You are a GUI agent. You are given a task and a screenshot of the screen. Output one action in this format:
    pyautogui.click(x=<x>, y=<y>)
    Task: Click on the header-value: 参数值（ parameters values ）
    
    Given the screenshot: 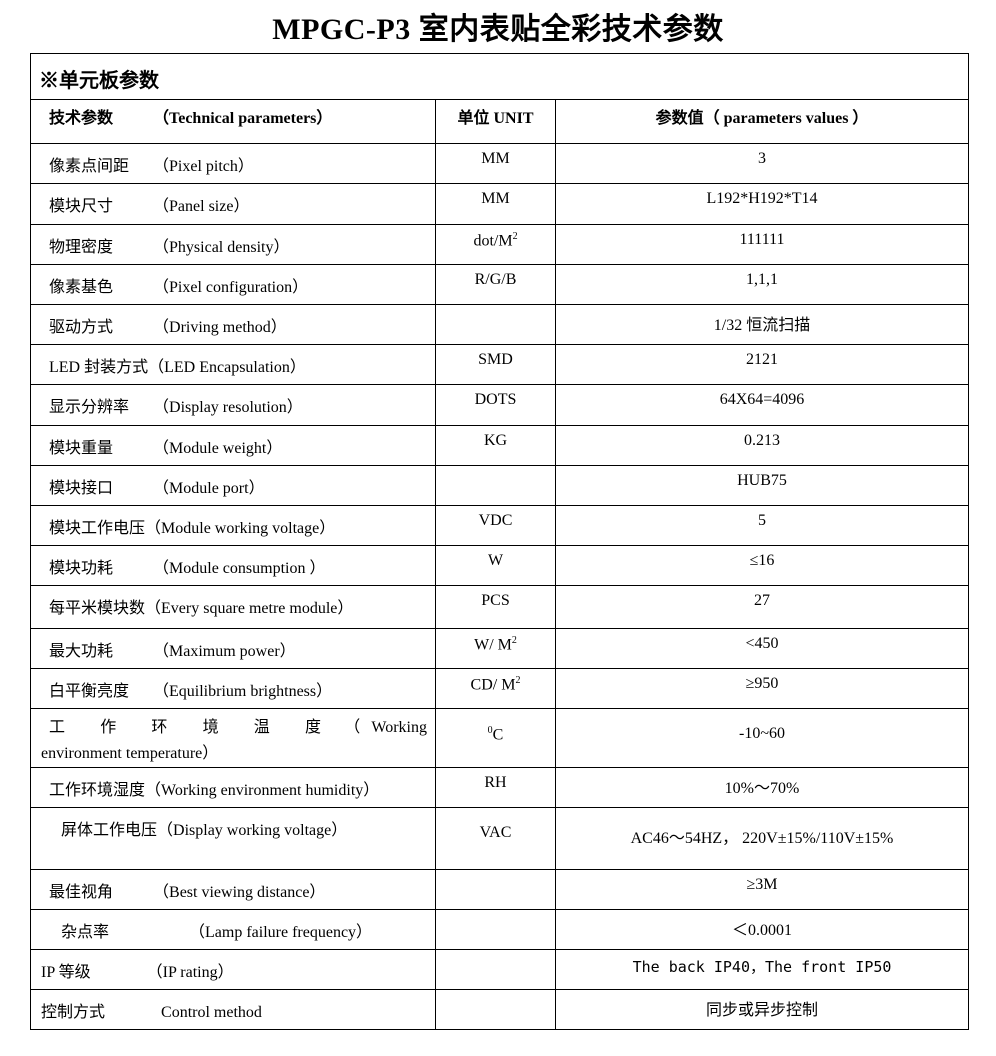 What is the action you would take?
    pyautogui.click(x=762, y=121)
    